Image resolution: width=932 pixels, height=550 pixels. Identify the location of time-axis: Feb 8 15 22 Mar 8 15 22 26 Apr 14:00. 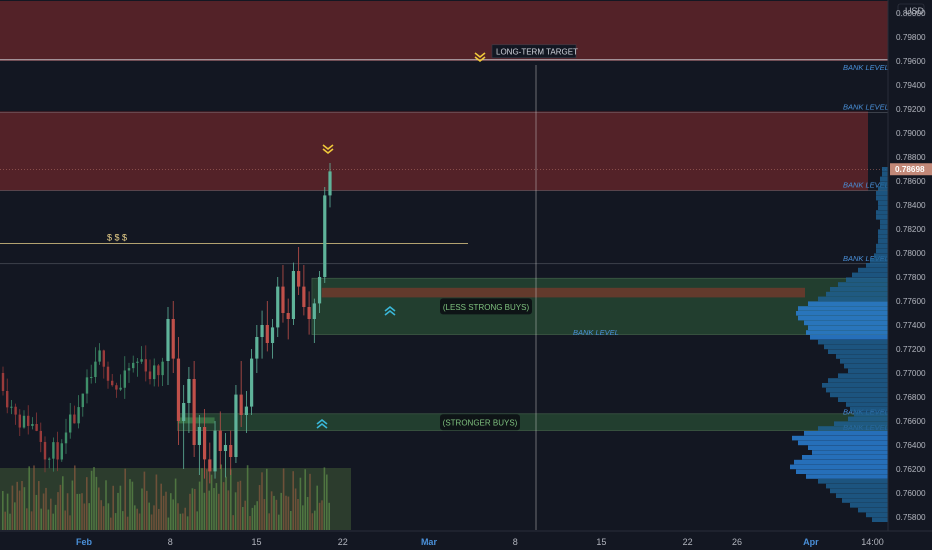
(466, 540).